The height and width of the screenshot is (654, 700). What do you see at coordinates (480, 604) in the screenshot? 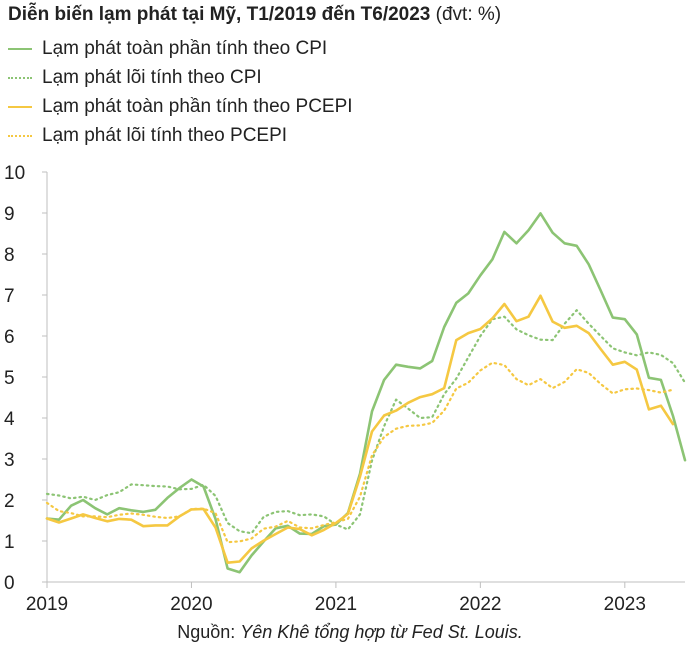
I see `x-tick-label: 2022` at bounding box center [480, 604].